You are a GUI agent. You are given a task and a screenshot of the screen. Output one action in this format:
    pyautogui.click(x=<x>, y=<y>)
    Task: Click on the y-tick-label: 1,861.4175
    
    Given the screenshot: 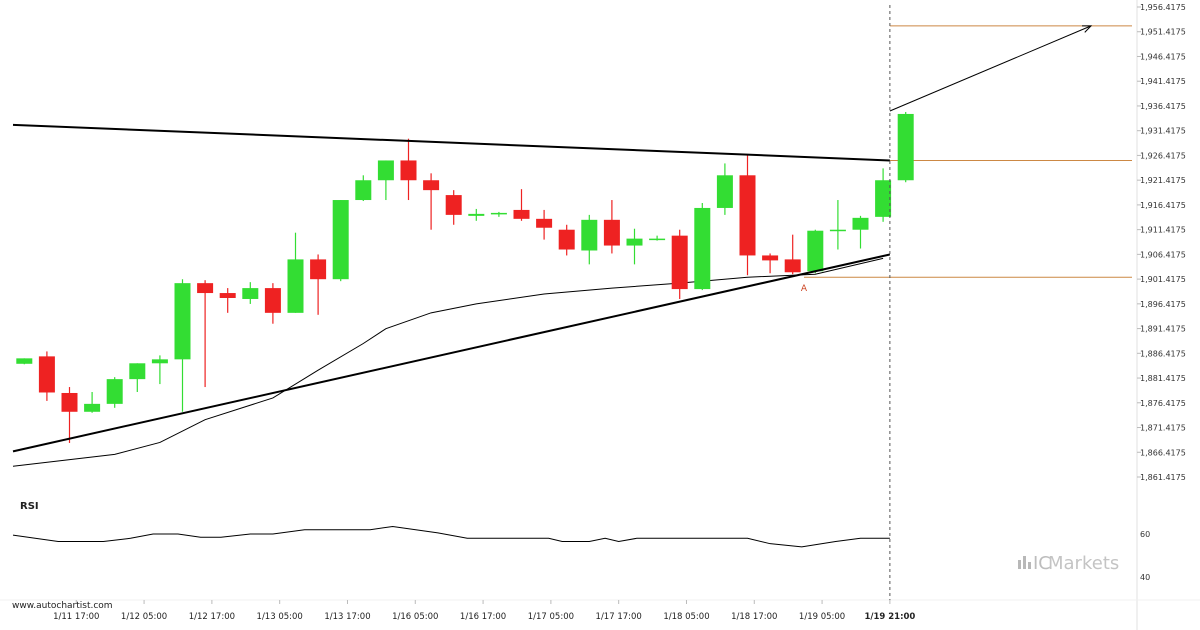 What is the action you would take?
    pyautogui.click(x=1163, y=477)
    